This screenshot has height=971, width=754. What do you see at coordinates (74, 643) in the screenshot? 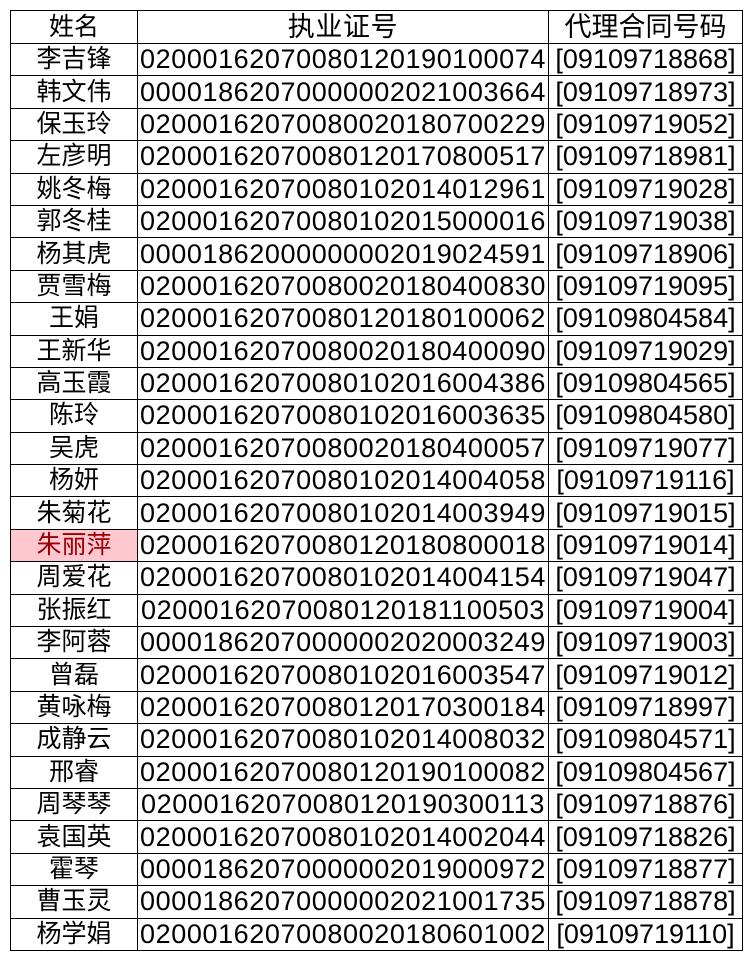
I see `cell-name: 李阿蓉` at bounding box center [74, 643].